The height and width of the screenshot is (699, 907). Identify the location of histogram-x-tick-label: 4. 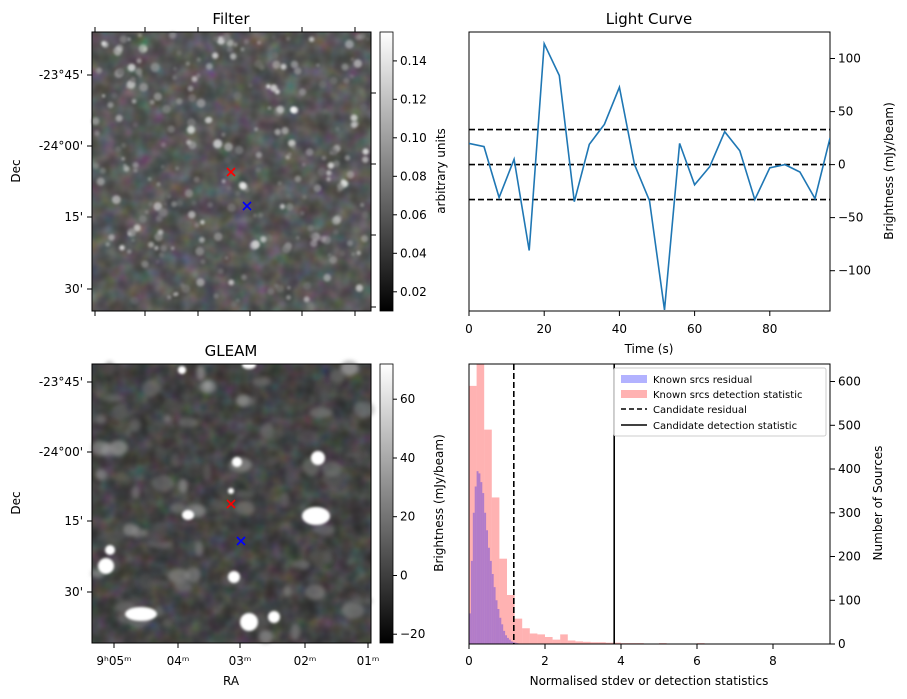
(621, 661).